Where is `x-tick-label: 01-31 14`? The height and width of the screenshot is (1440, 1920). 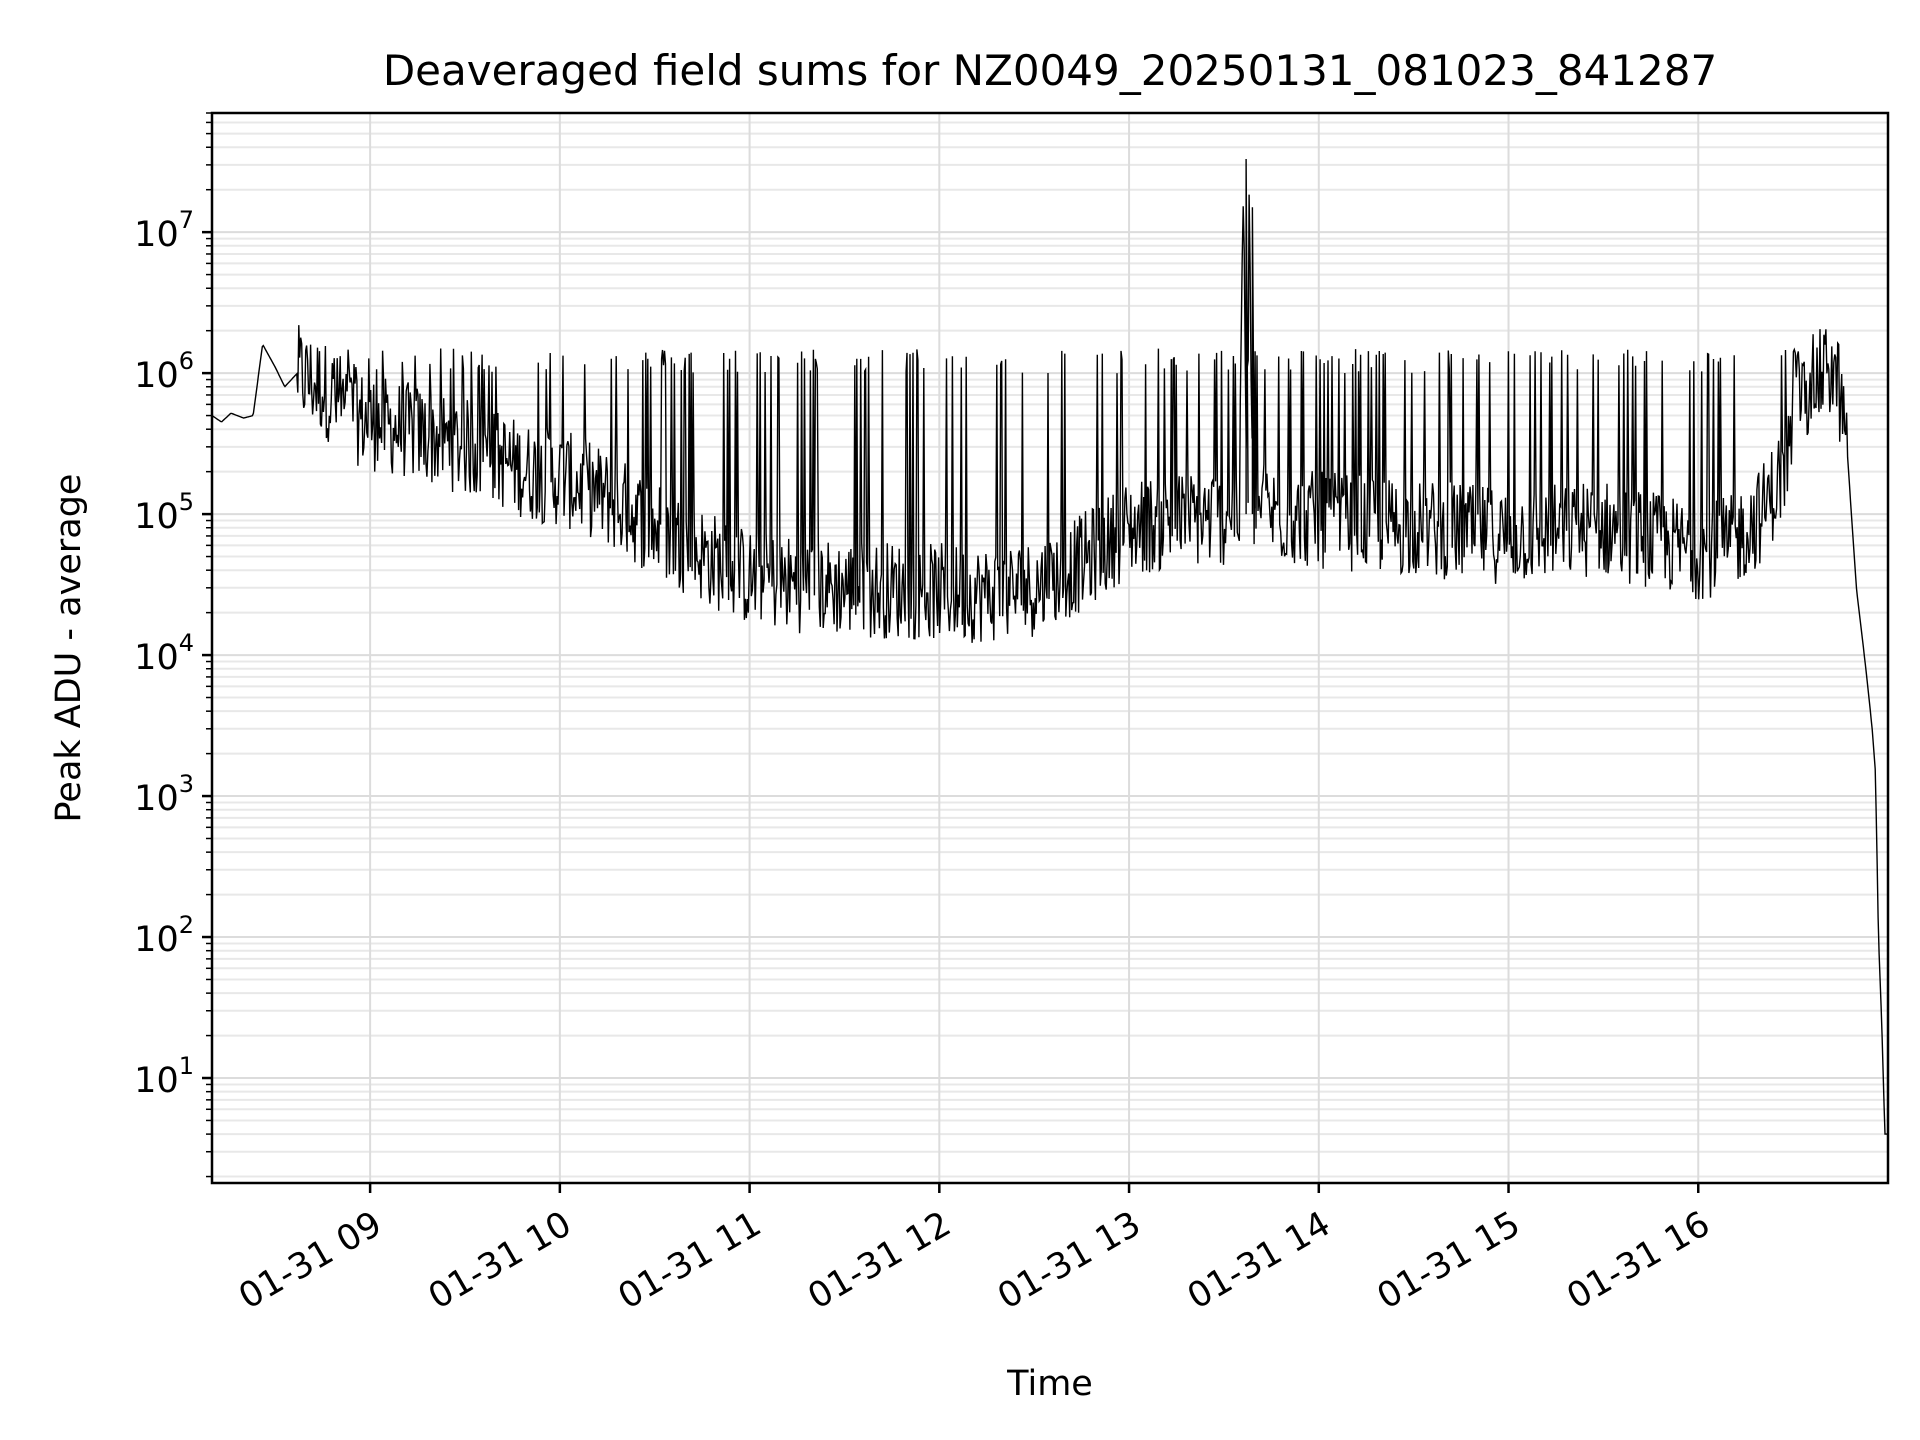 x-tick-label: 01-31 14 is located at coordinates (1259, 1260).